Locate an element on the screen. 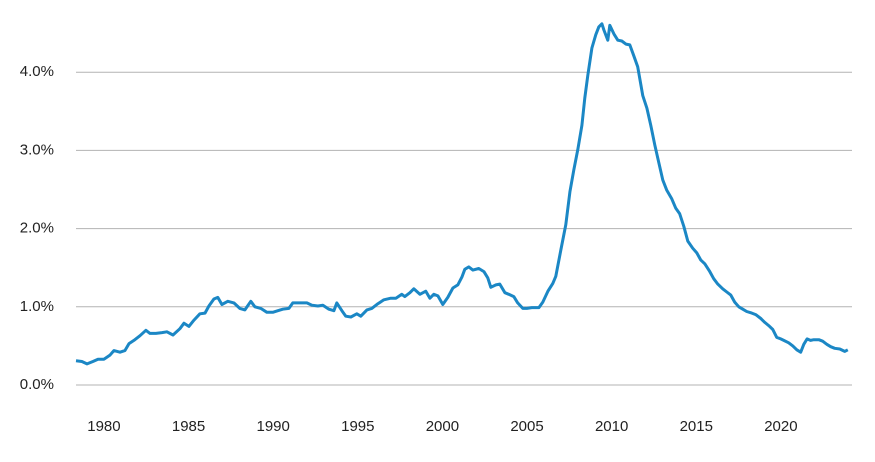 This screenshot has width=875, height=462. y-tick-label: 2.0% is located at coordinates (37, 228).